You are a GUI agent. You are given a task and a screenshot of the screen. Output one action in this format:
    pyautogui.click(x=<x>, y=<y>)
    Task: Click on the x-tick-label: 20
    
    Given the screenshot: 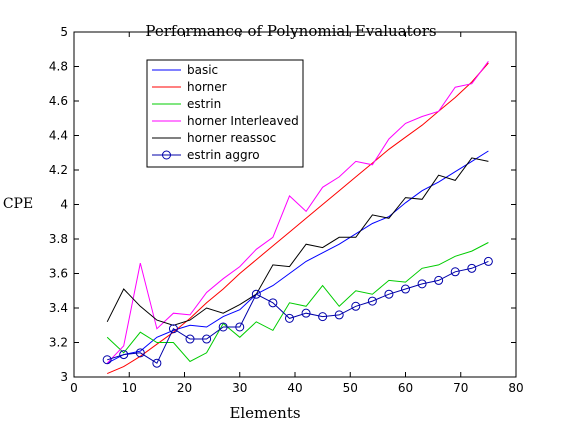 What is the action you would take?
    pyautogui.click(x=184, y=388)
    